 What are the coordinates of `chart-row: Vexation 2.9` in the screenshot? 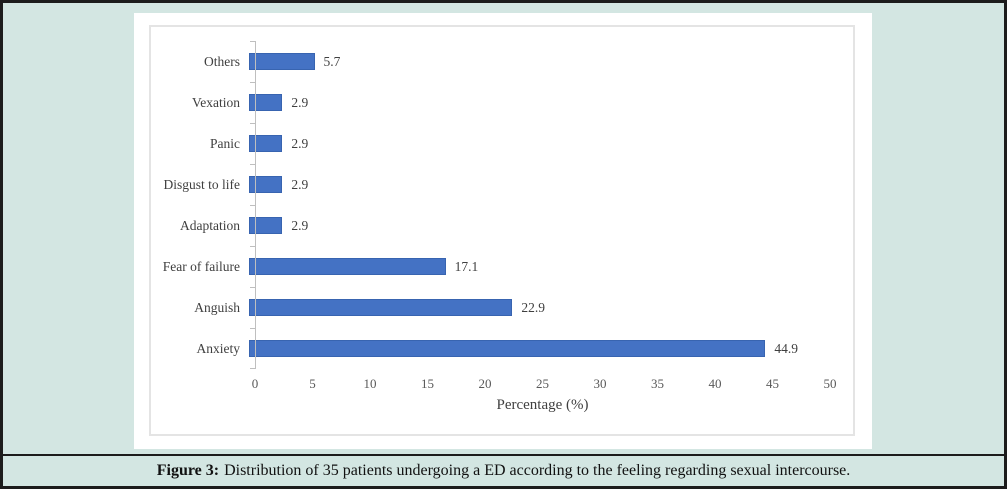 It's located at (502, 102).